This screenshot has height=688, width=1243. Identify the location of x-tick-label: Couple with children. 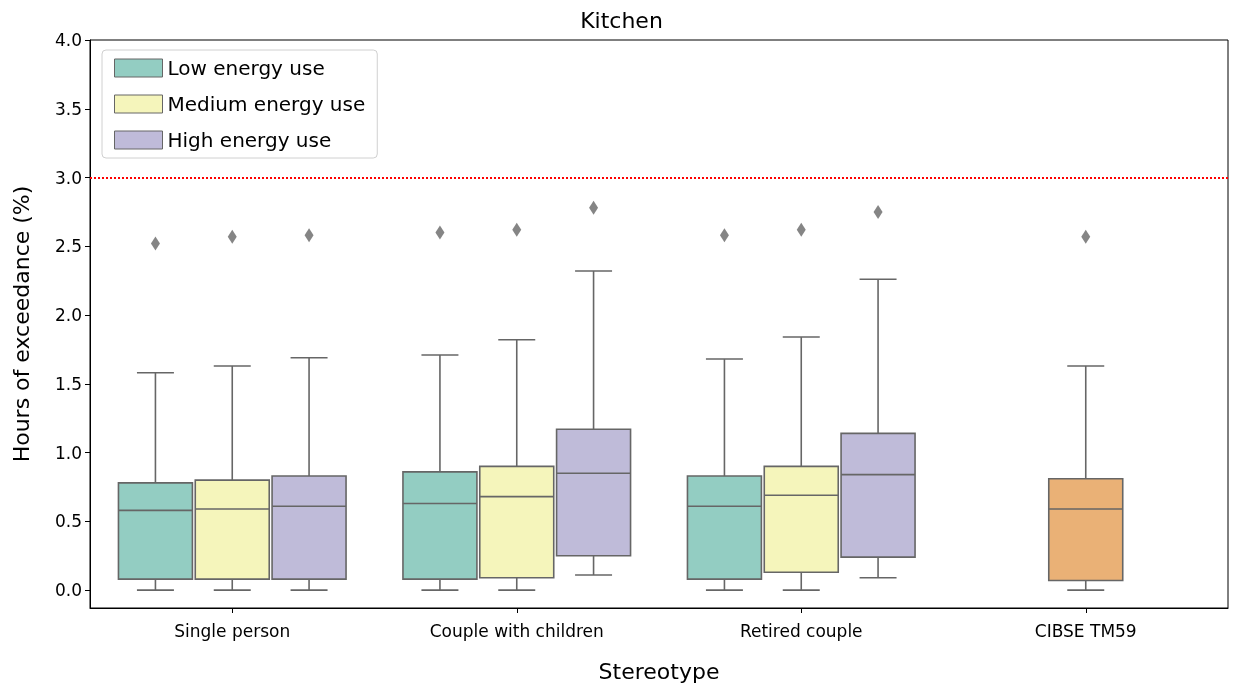
(516, 630).